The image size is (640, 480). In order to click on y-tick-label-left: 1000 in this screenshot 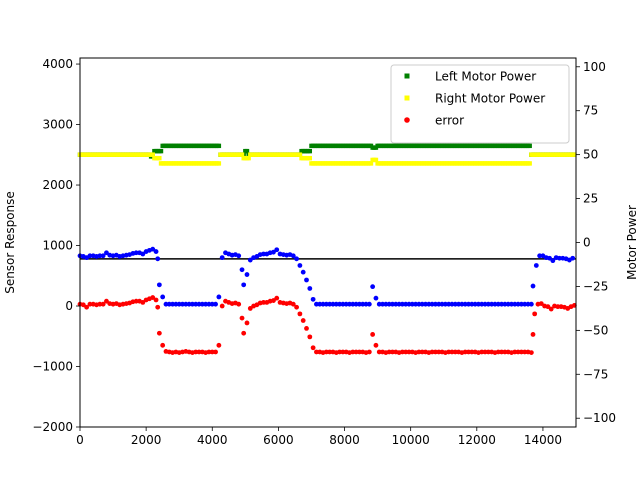, I will do `click(57, 246)`.